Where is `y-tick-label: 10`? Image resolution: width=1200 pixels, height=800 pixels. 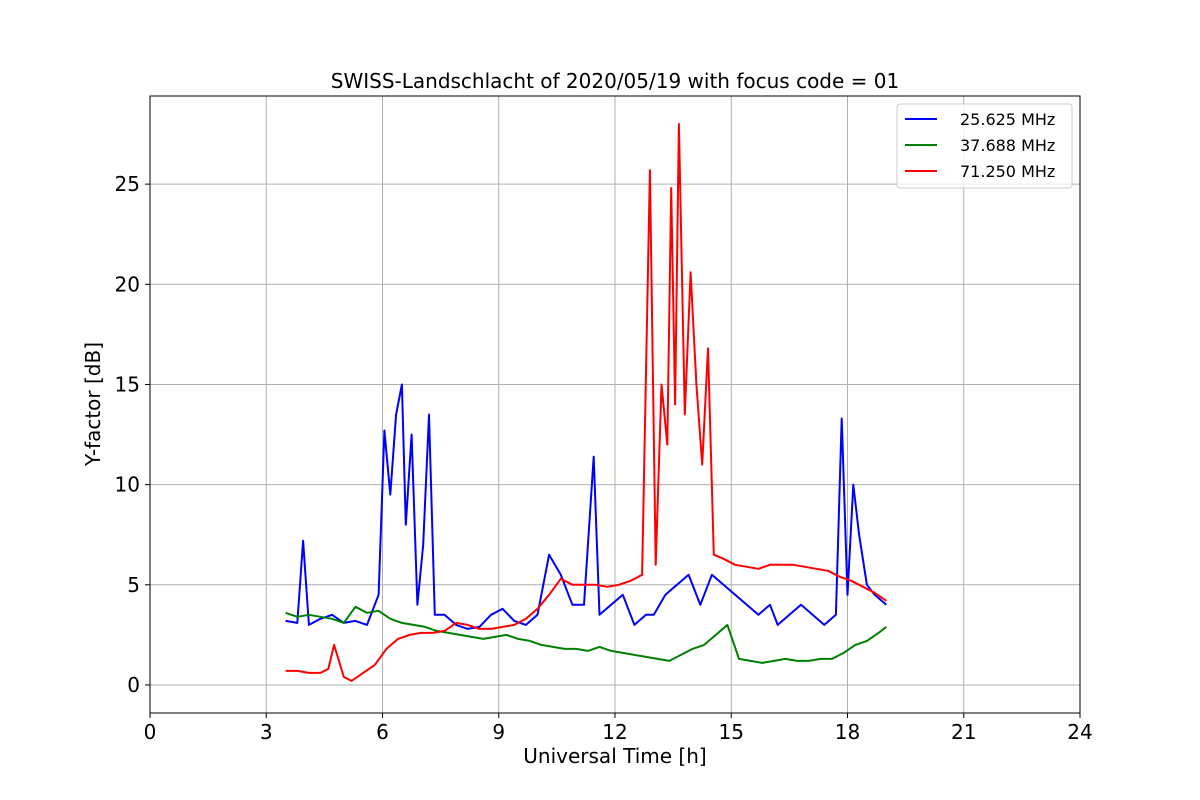
y-tick-label: 10 is located at coordinates (127, 485).